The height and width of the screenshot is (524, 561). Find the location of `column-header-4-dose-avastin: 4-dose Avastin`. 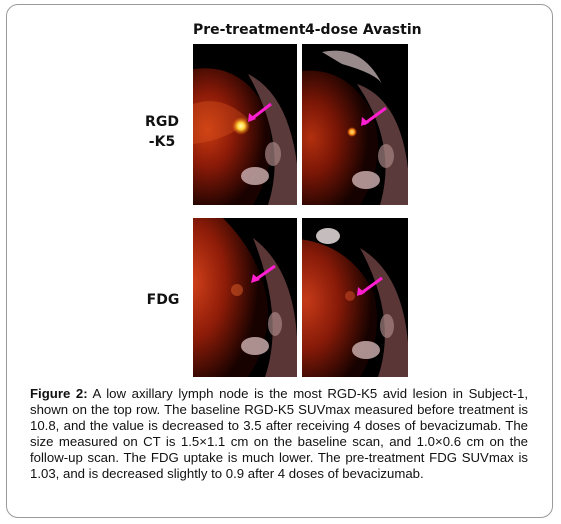

column-header-4-dose-avastin: 4-dose Avastin is located at coordinates (363, 30).